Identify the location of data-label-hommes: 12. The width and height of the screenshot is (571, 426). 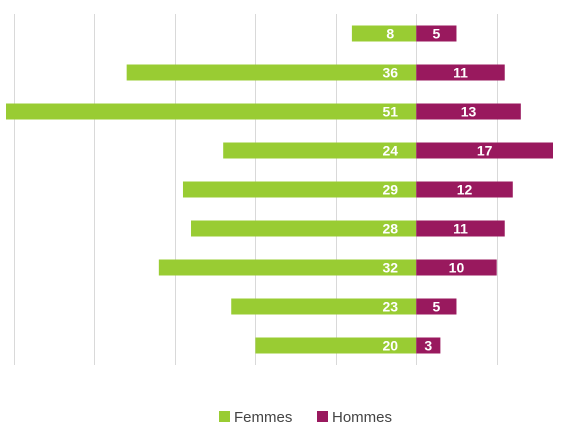
(465, 190).